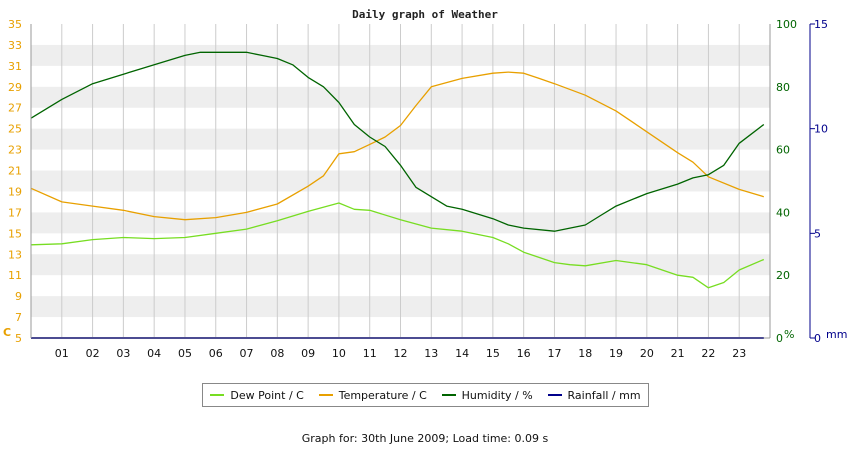 The height and width of the screenshot is (450, 850). Describe the element at coordinates (15, 87) in the screenshot. I see `y-tick-label-temp: 29` at that location.